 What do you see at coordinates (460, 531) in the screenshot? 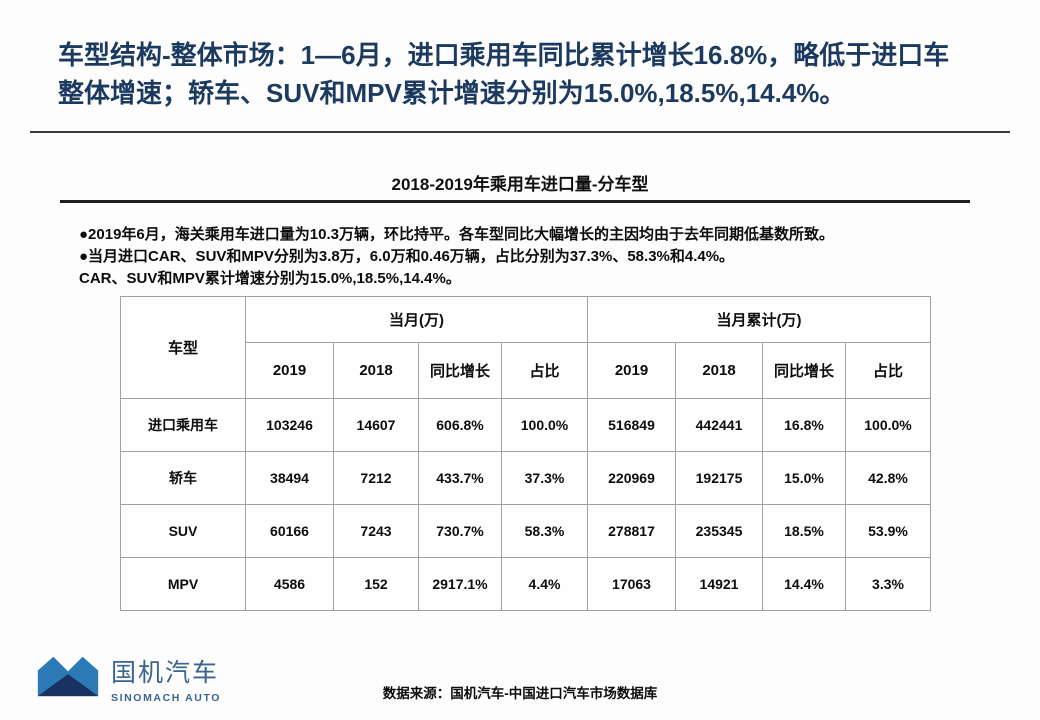
I see `table-cell: 730.7%` at bounding box center [460, 531].